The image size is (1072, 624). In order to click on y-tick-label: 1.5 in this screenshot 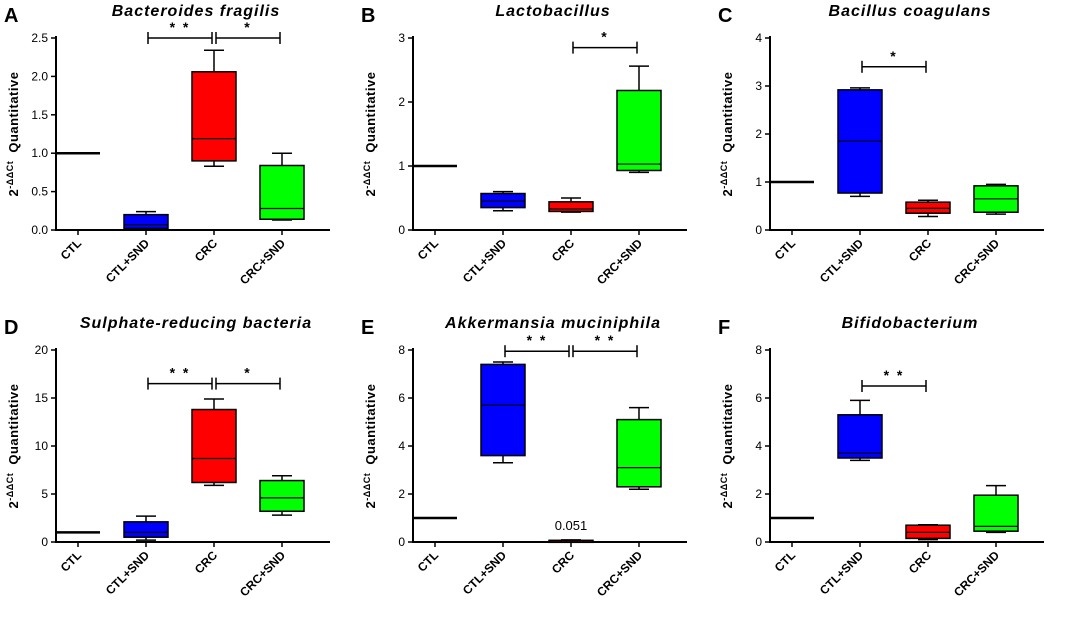, I will do `click(39, 115)`.